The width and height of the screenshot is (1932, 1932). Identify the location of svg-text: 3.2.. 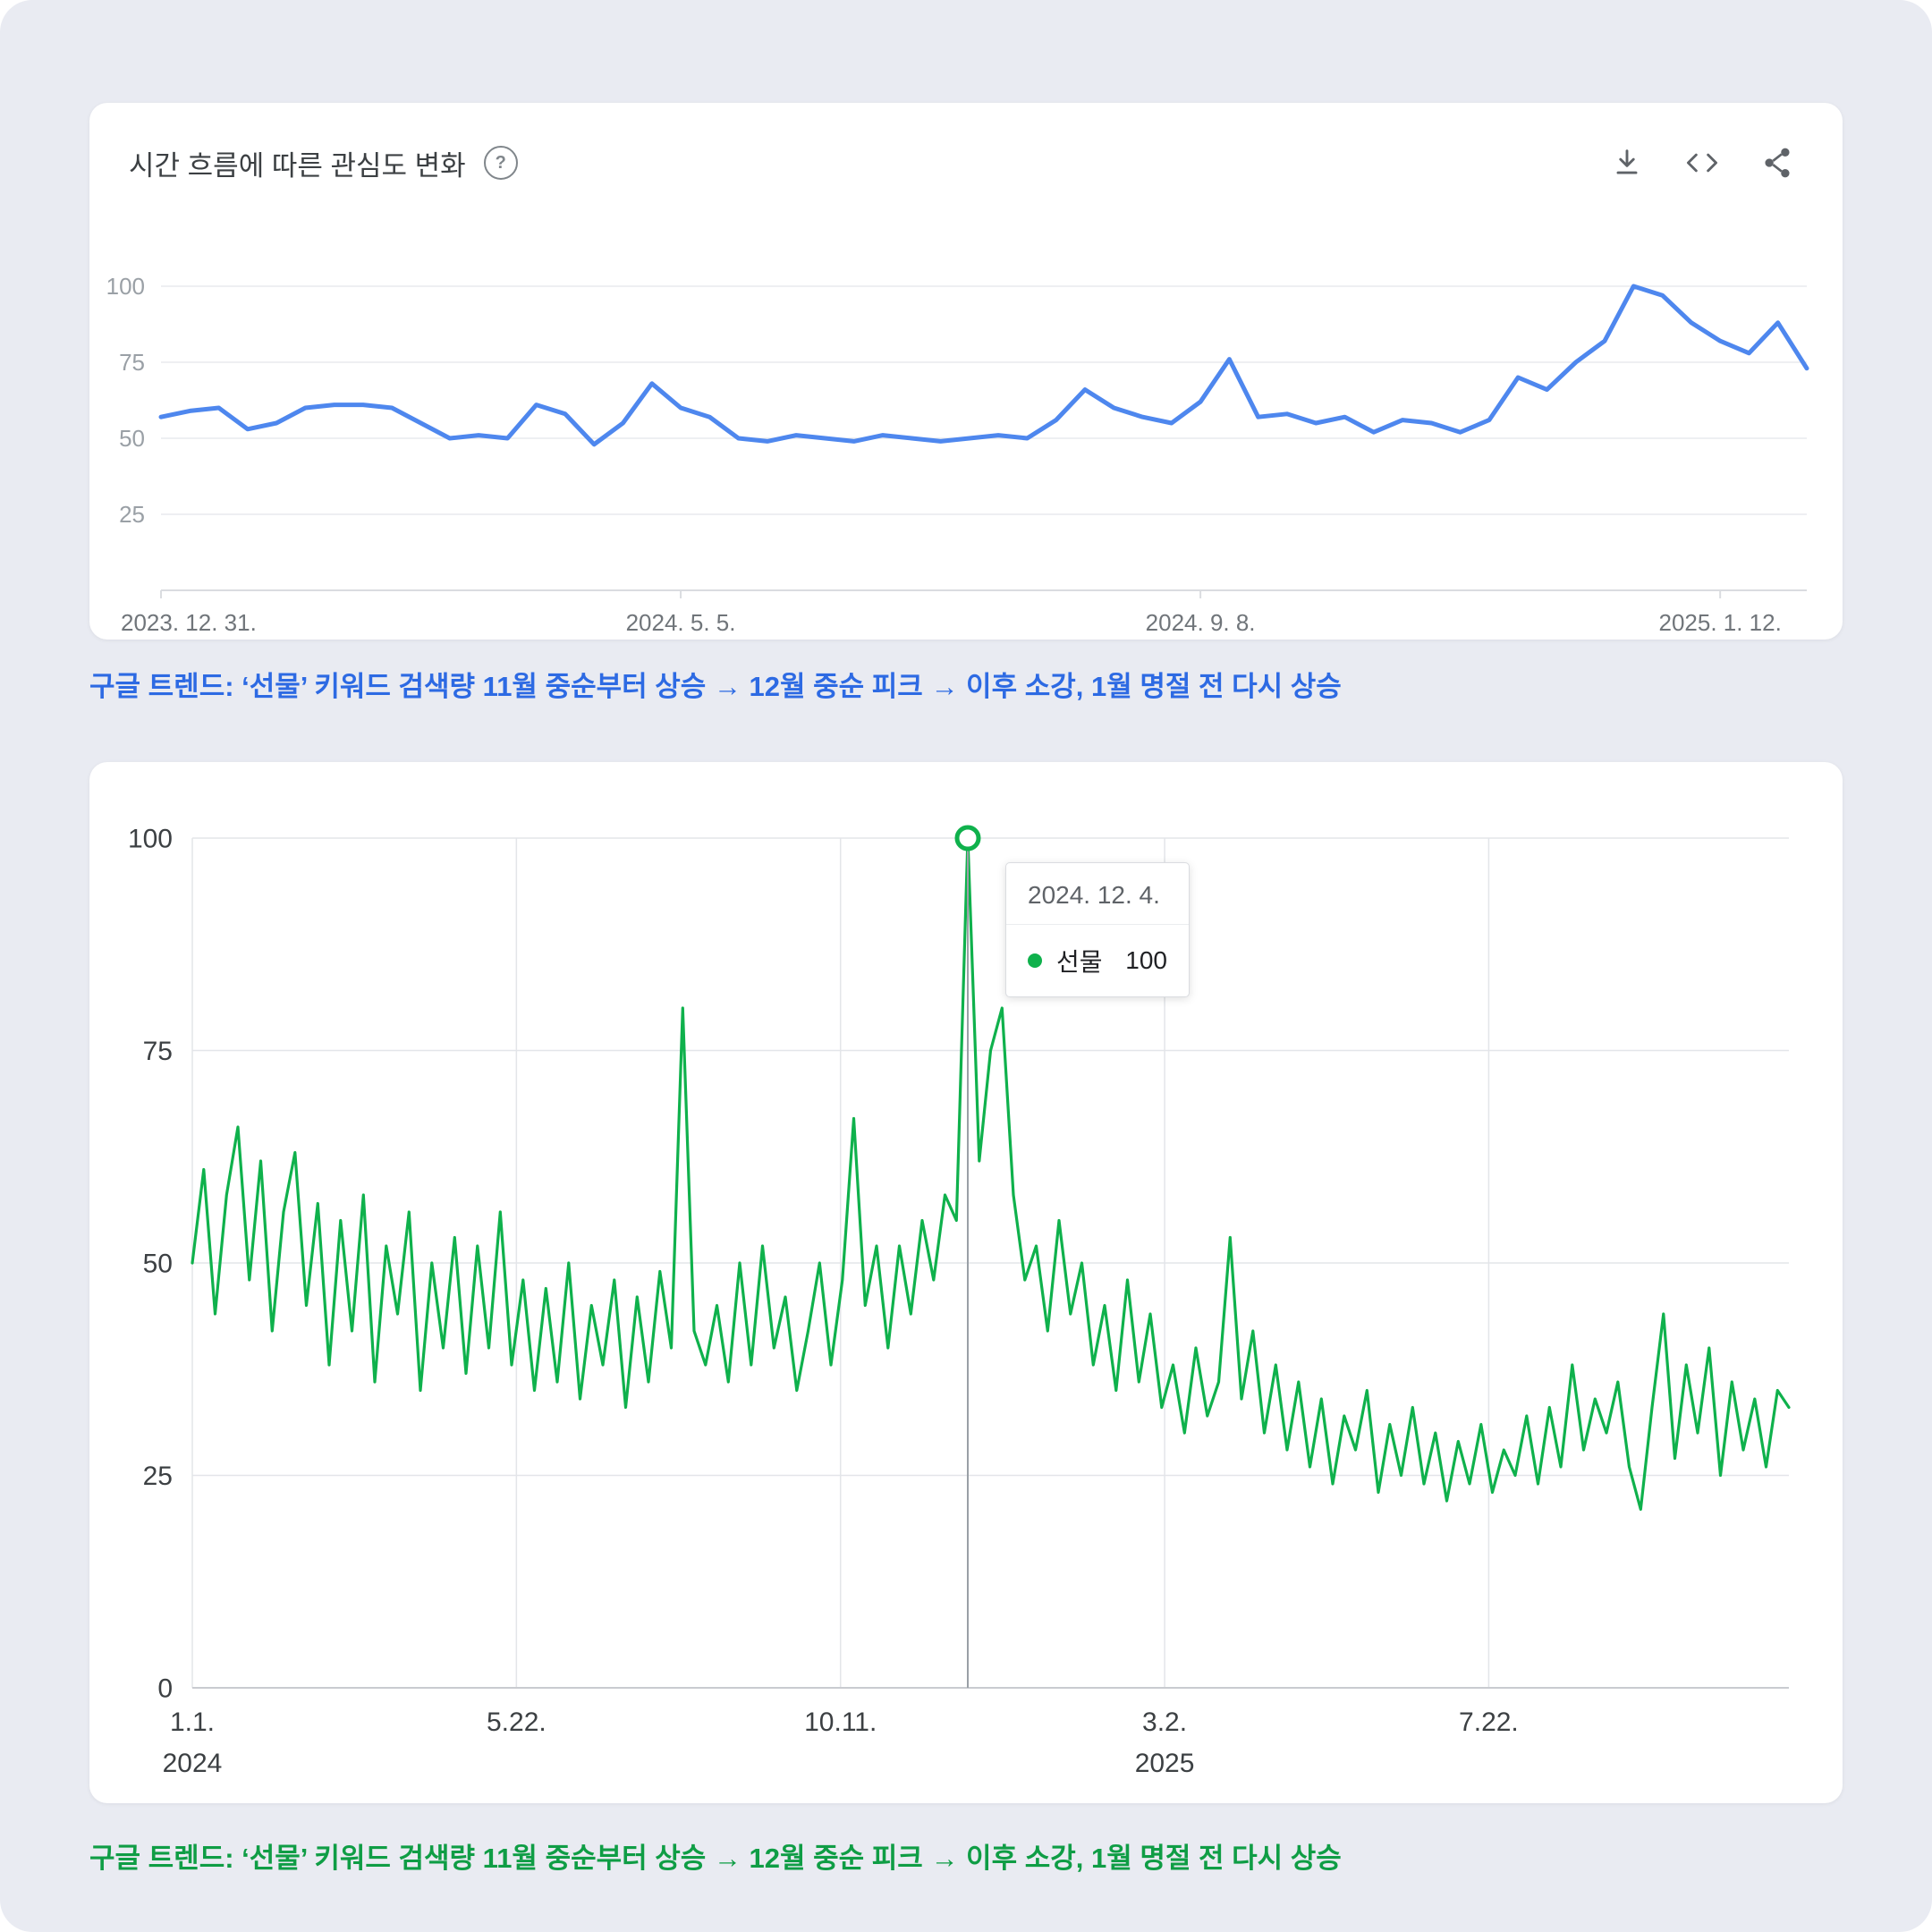
(1164, 1722).